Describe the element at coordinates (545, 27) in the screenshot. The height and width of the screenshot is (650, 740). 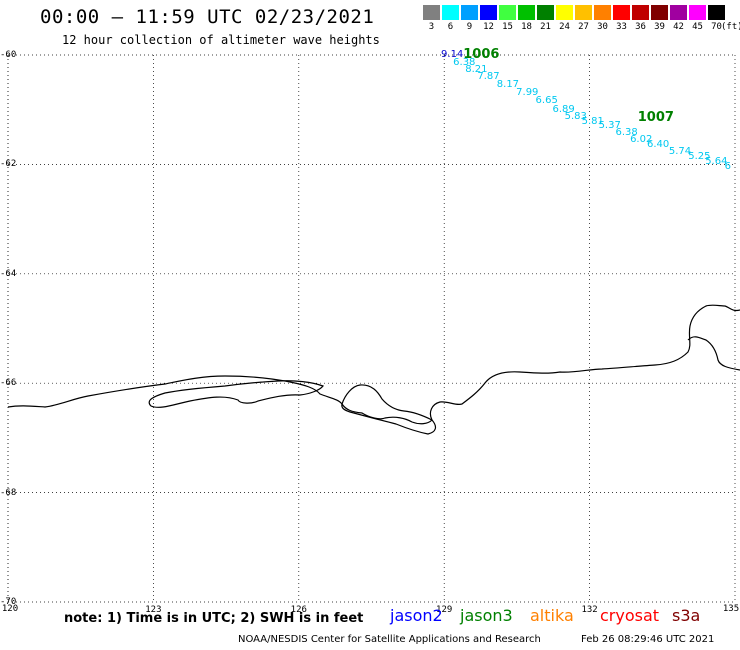
I see `legend-label: 21` at that location.